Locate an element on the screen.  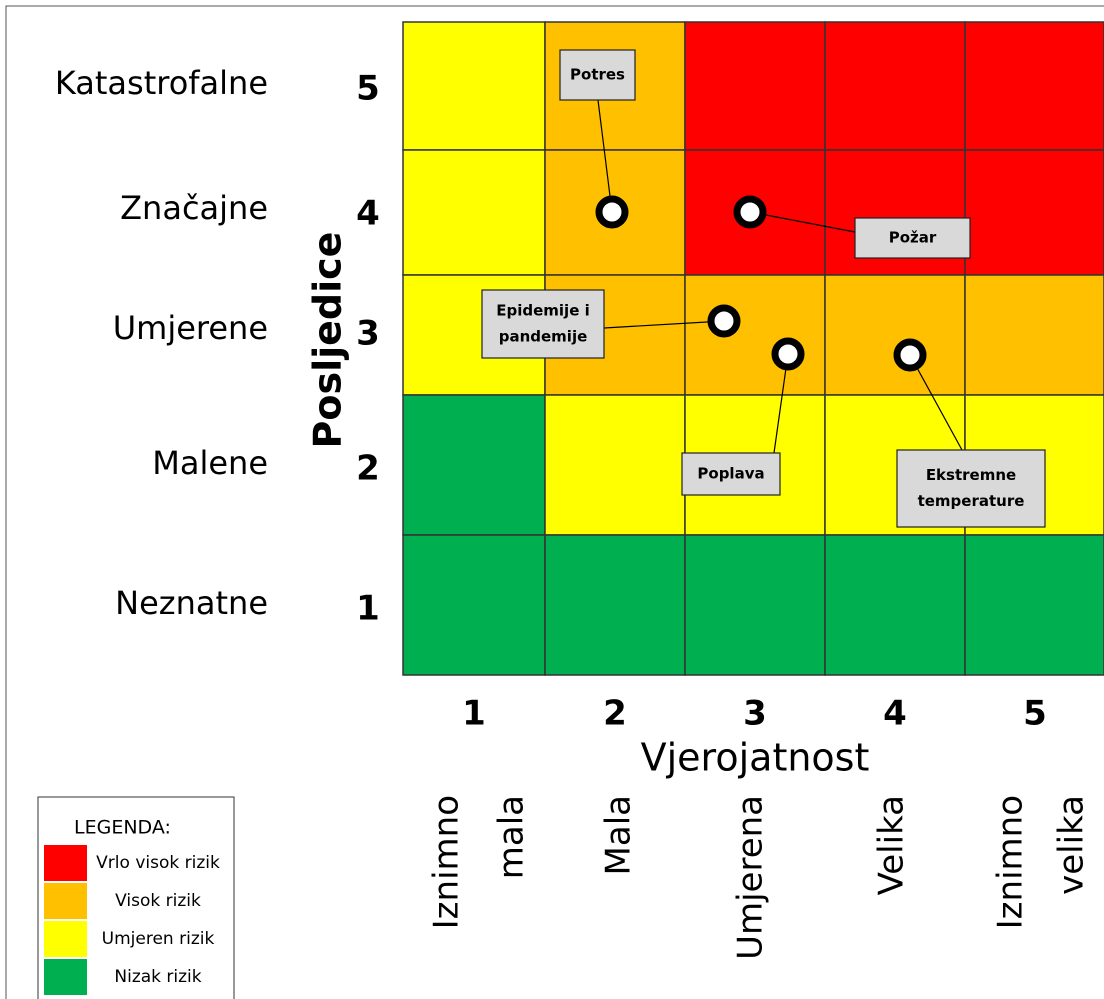
risk-label: Poplava is located at coordinates (730, 474).